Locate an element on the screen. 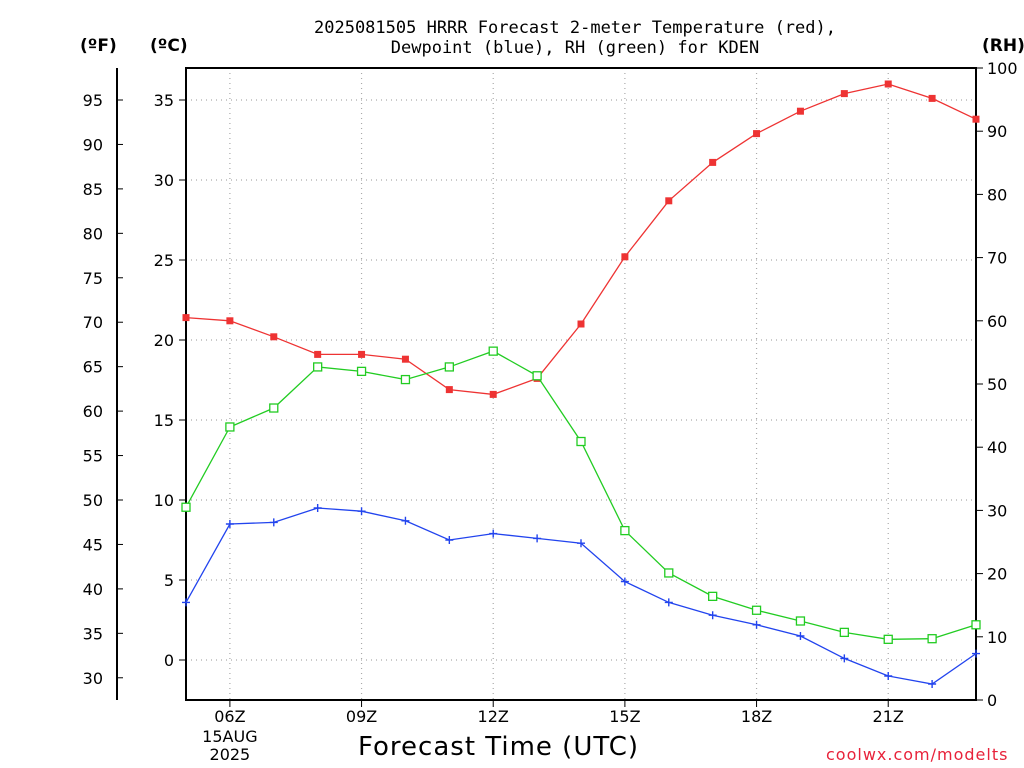 The width and height of the screenshot is (1024, 768). rh-tick-label: 0 is located at coordinates (992, 700).